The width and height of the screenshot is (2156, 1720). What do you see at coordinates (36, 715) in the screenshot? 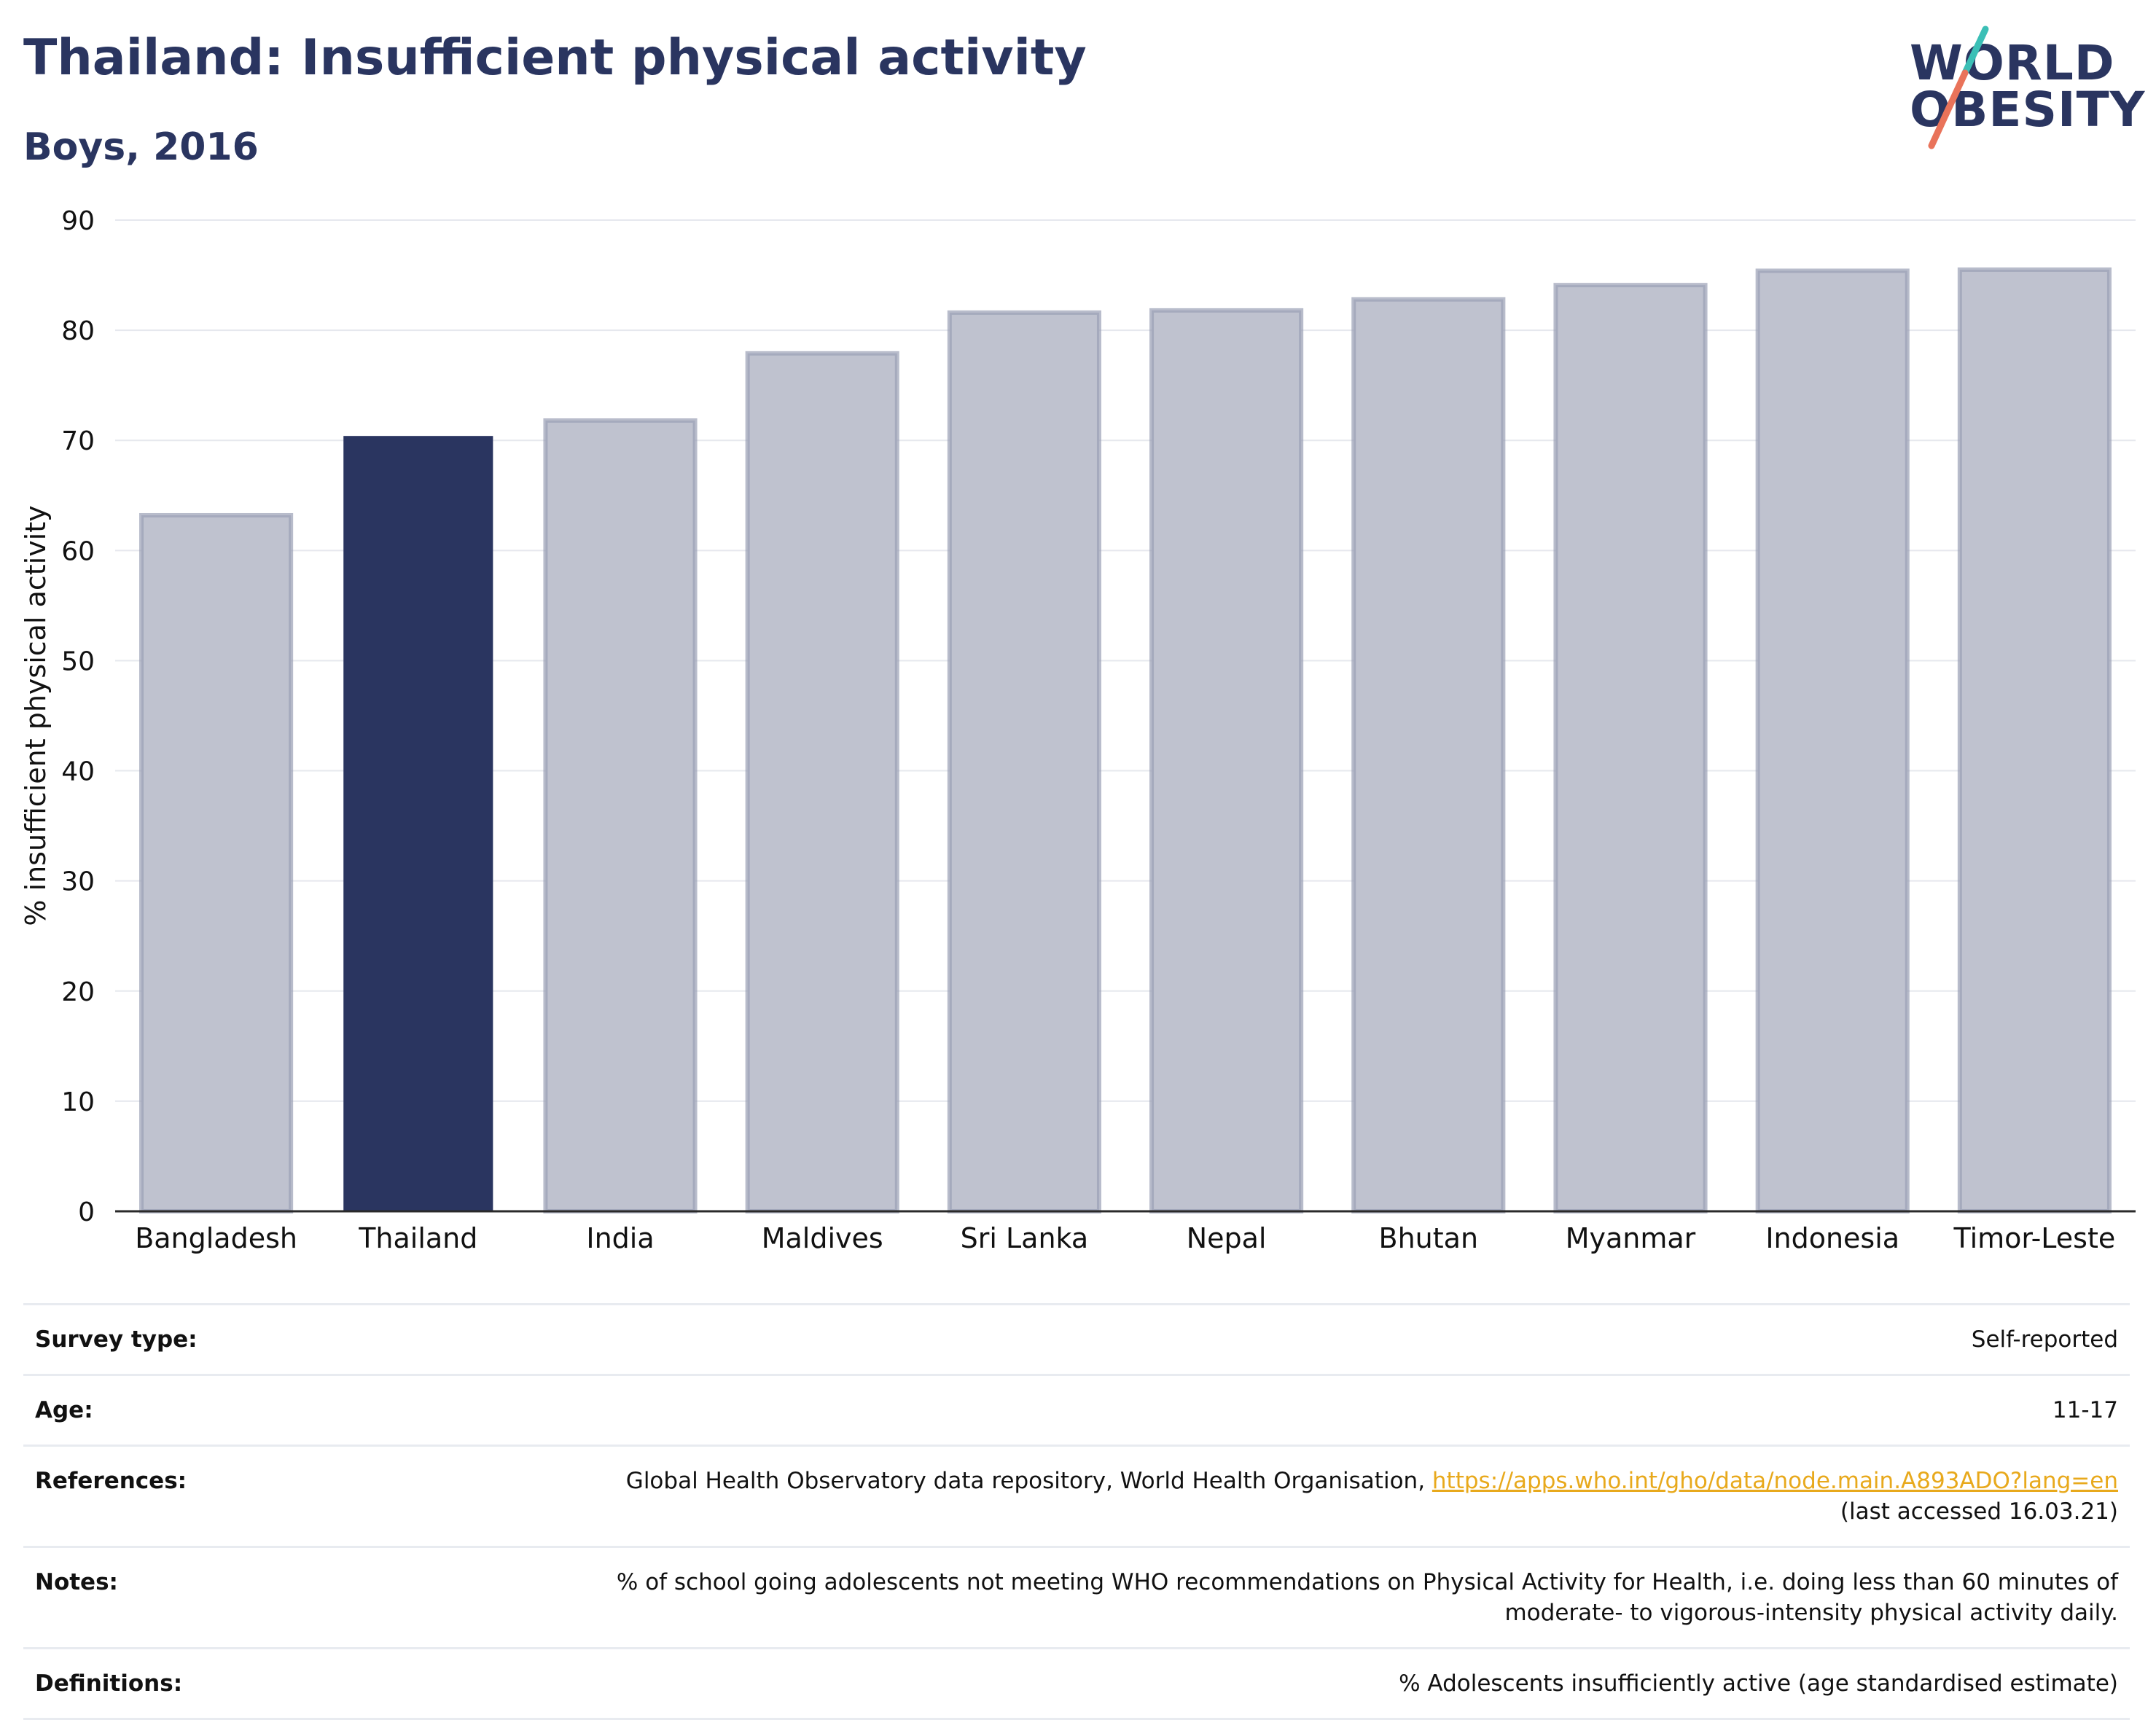
I see `y-axis-label: % insufficient physical activity` at bounding box center [36, 715].